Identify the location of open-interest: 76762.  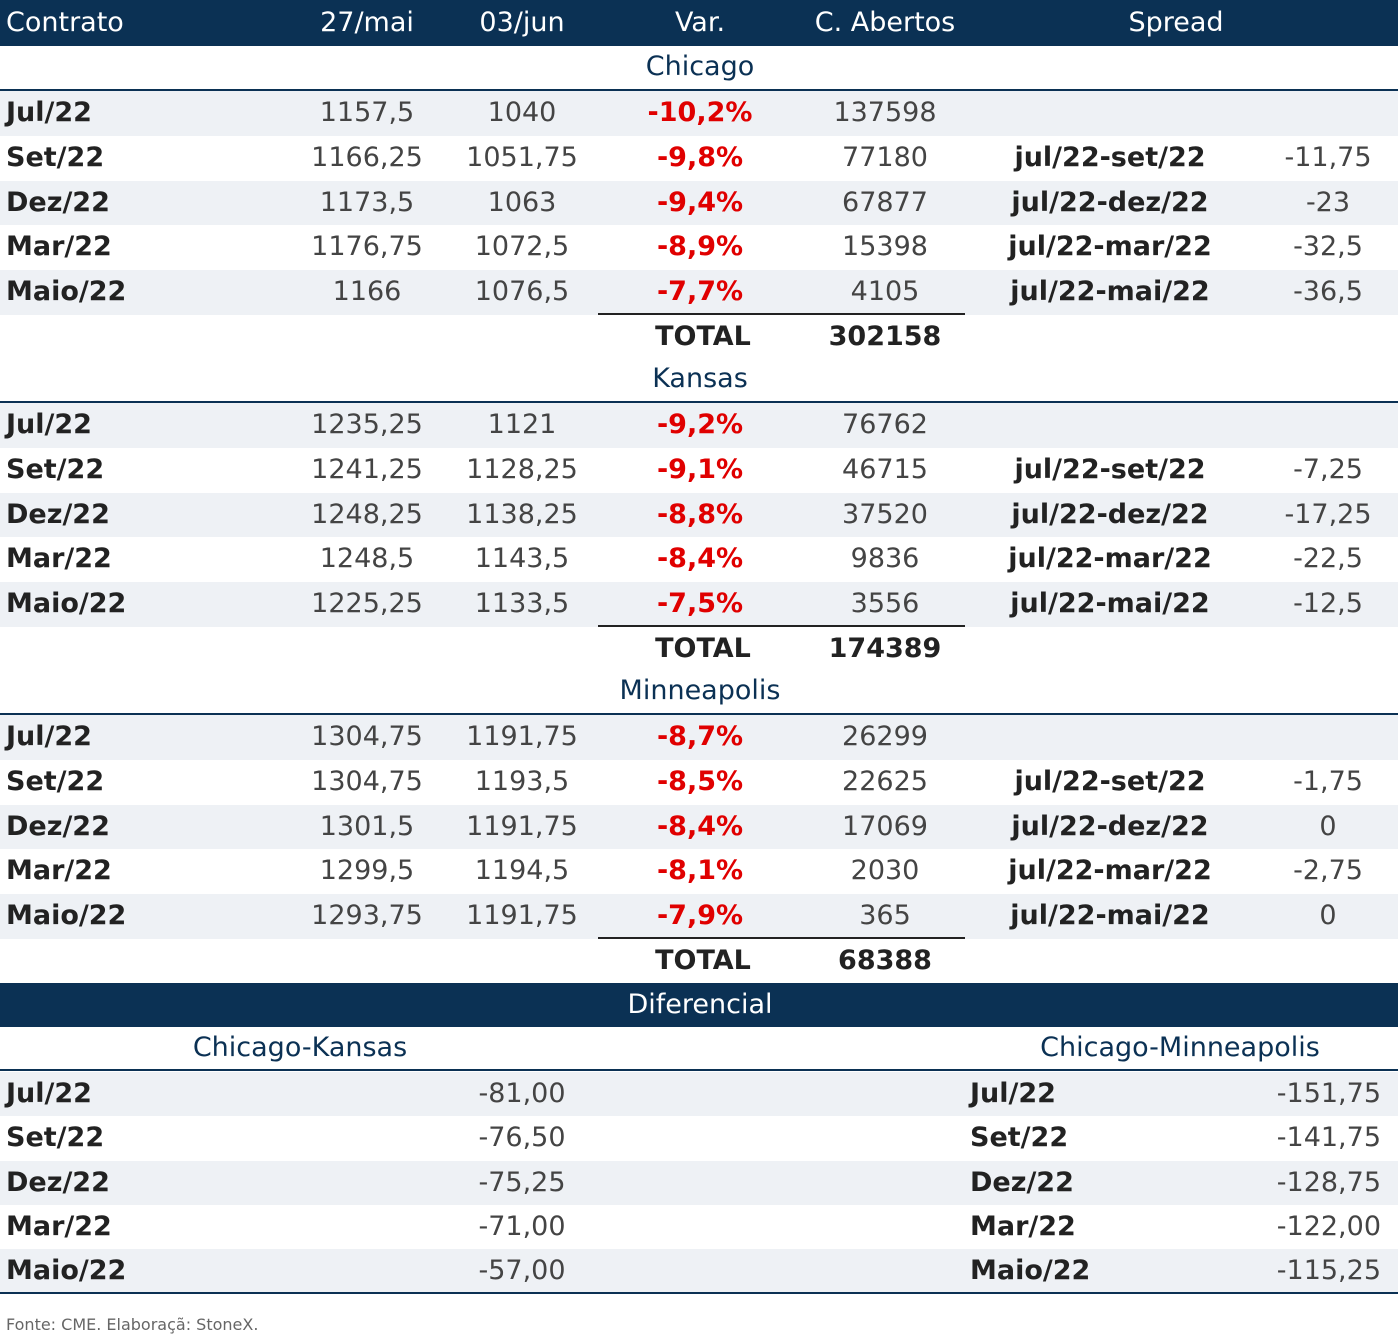
(885, 424).